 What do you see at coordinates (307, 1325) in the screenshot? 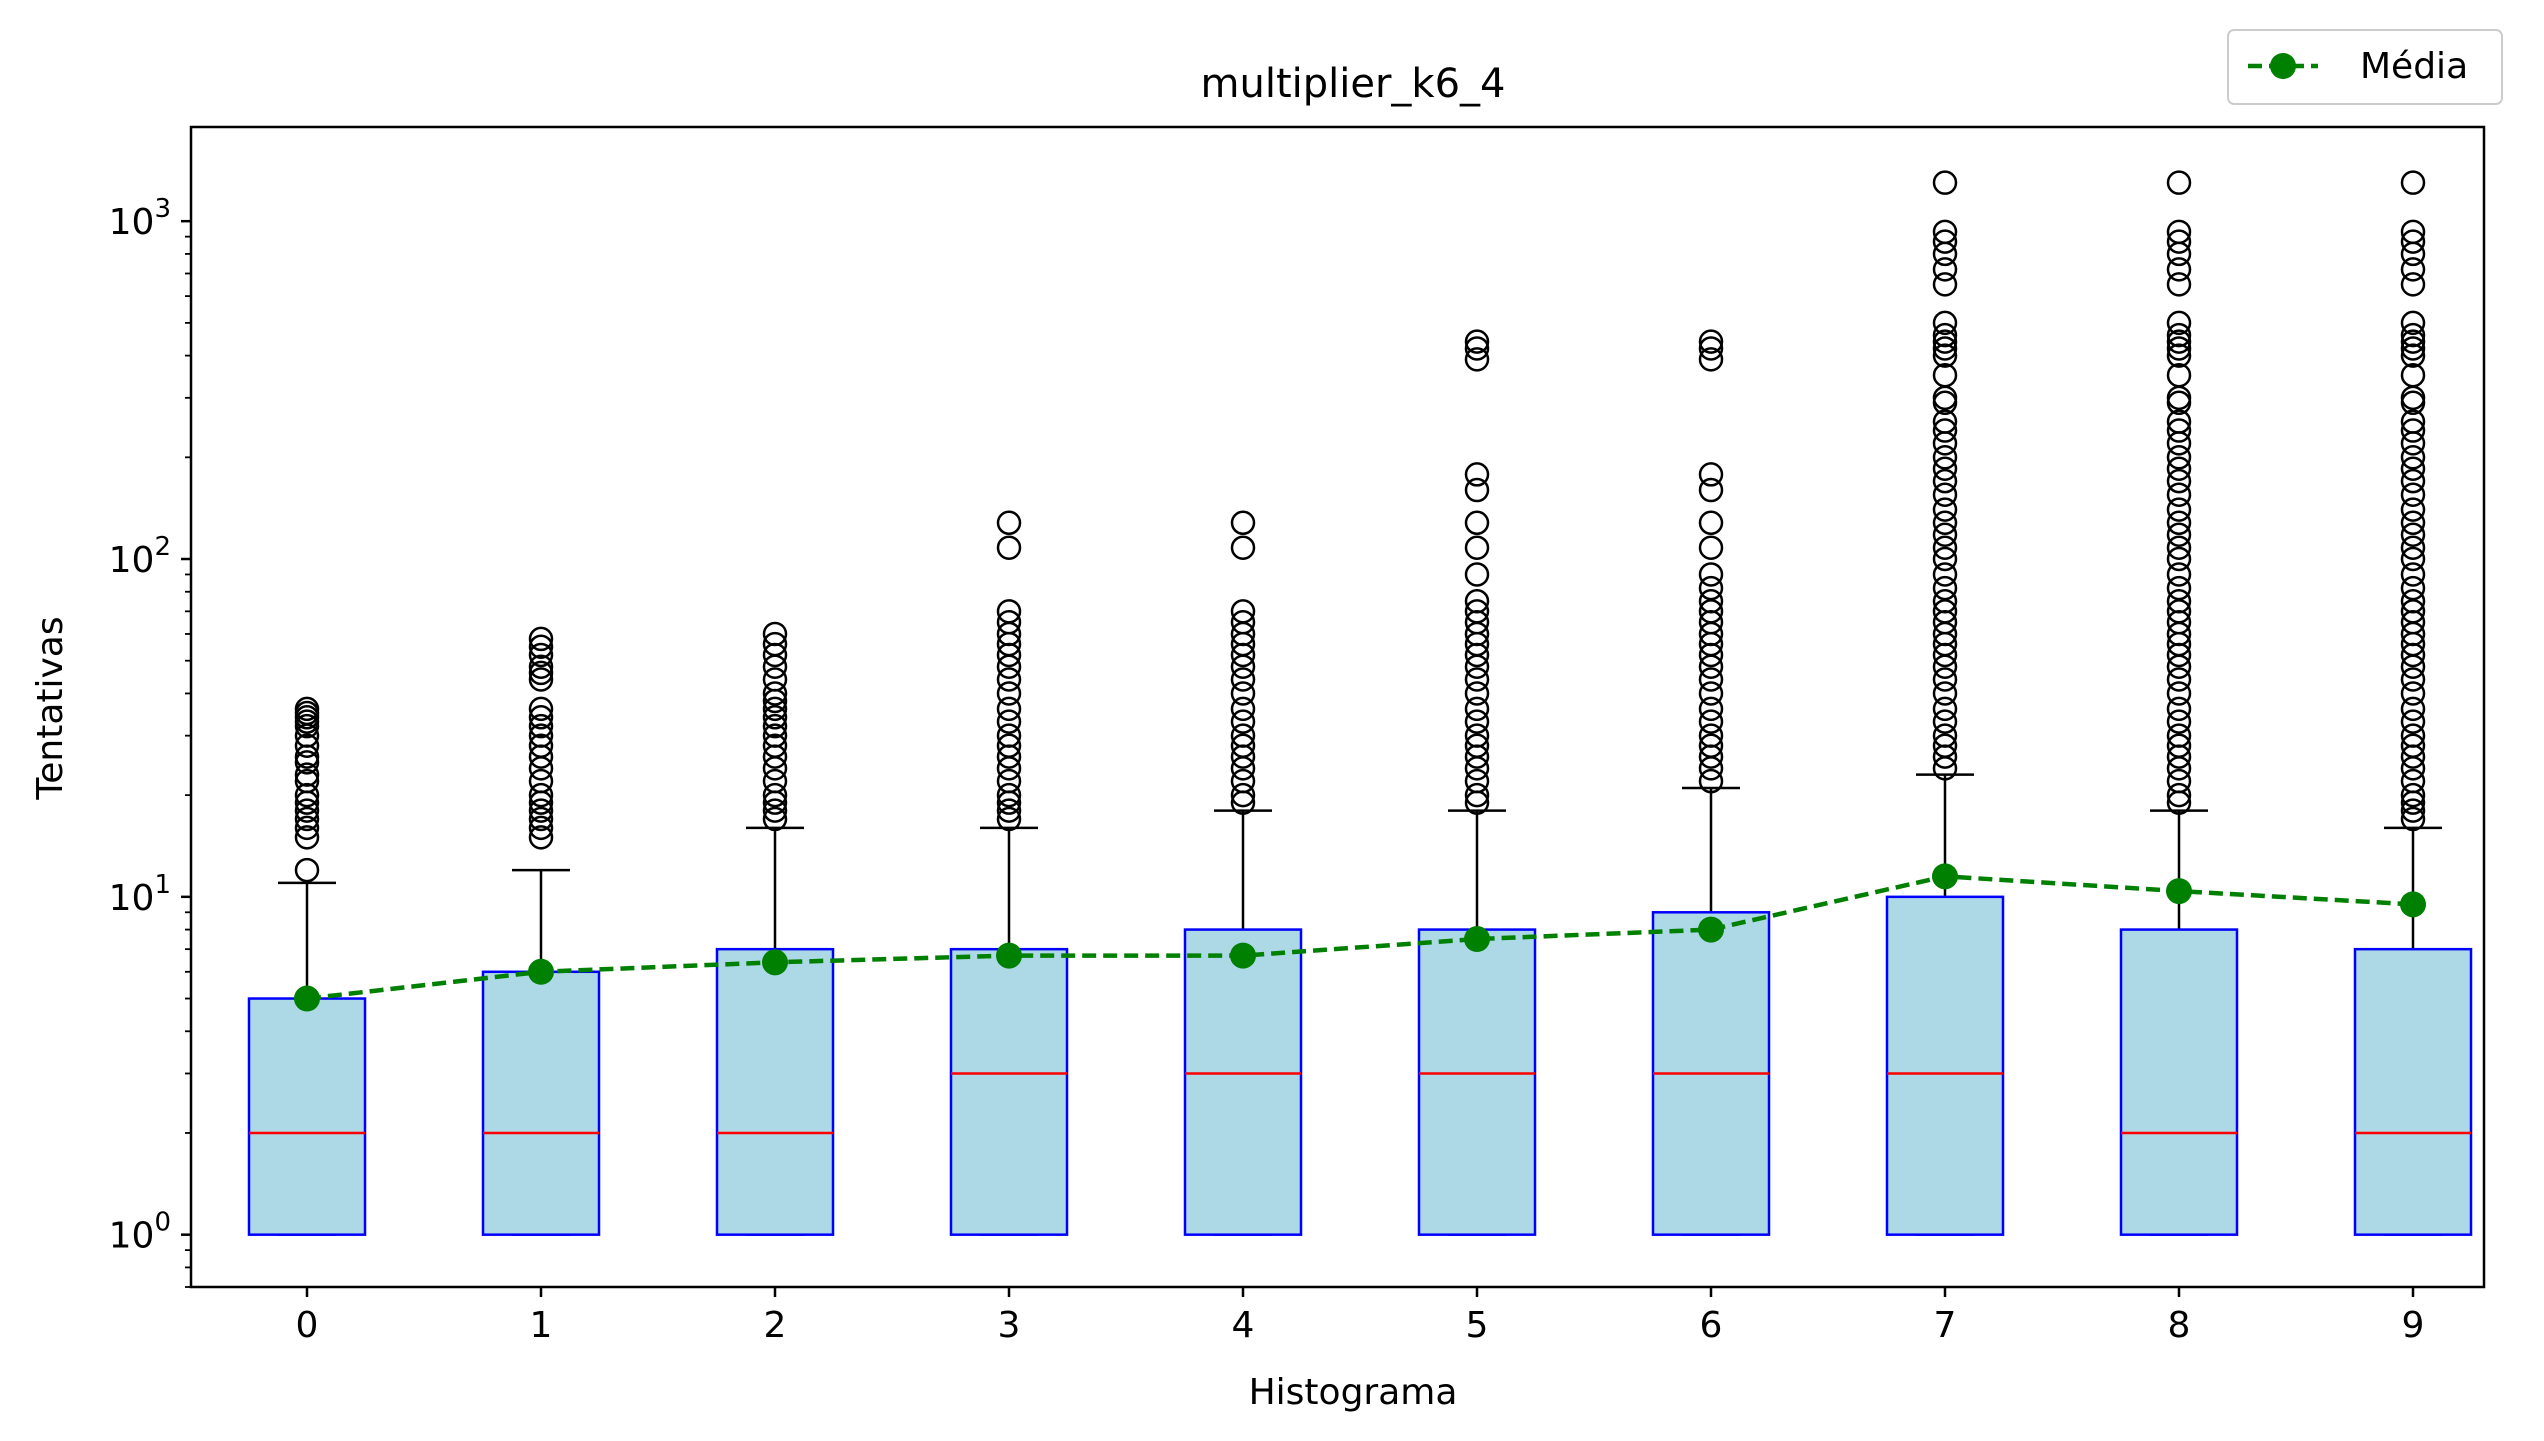
I see `x-tick-label: 0` at bounding box center [307, 1325].